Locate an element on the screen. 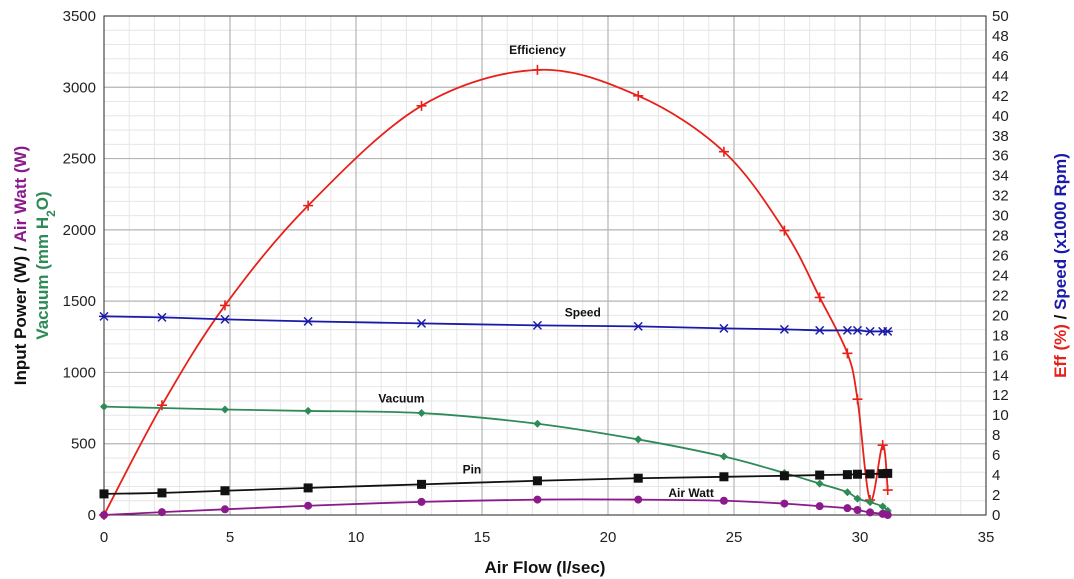 This screenshot has height=579, width=1074. right-tick-label: 30 is located at coordinates (1000, 216).